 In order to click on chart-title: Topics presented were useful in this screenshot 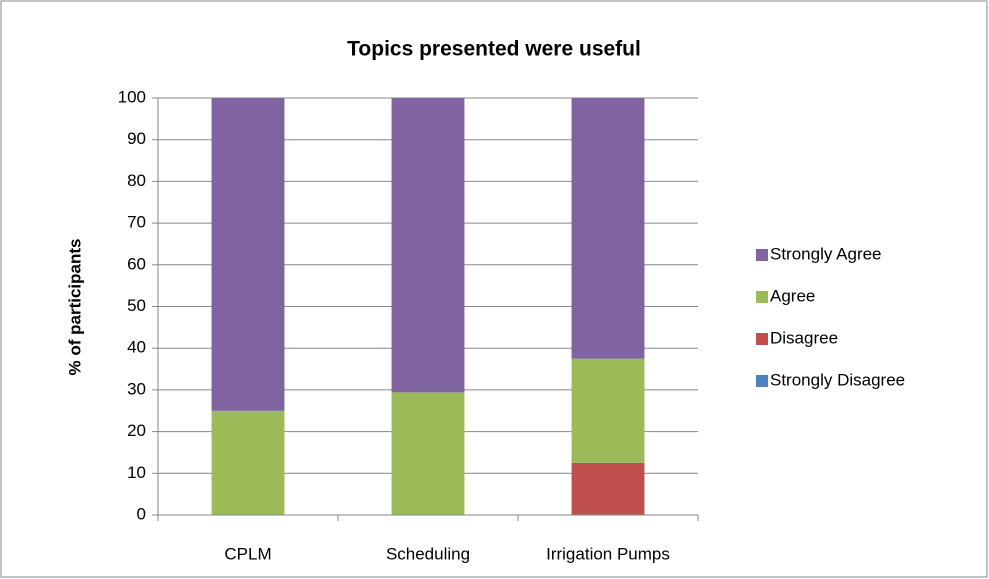, I will do `click(494, 49)`.